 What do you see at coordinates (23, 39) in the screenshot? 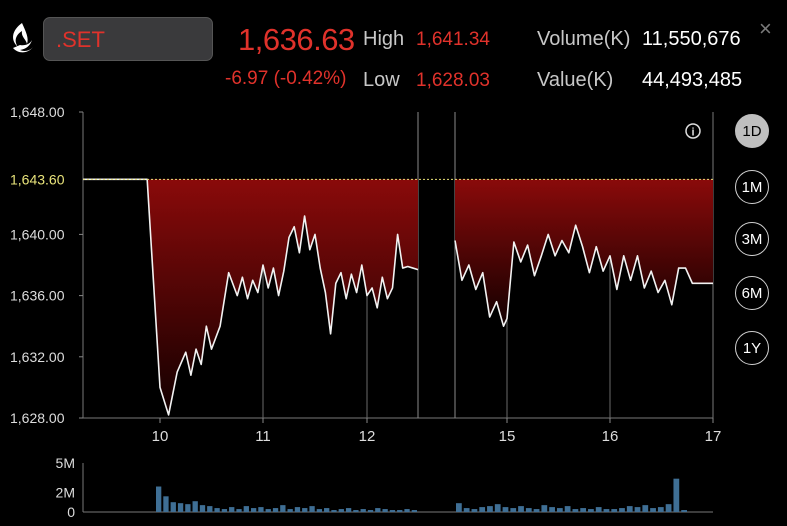
I see `brand-logo-icon` at bounding box center [23, 39].